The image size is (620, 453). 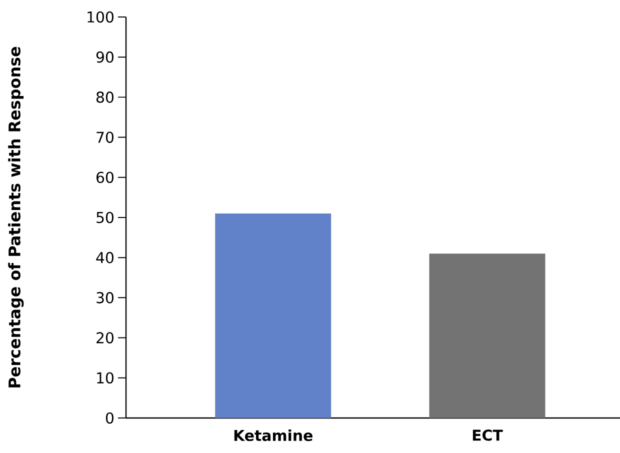 What do you see at coordinates (16, 217) in the screenshot?
I see `y-axis-title: Percentage of Patients with Response` at bounding box center [16, 217].